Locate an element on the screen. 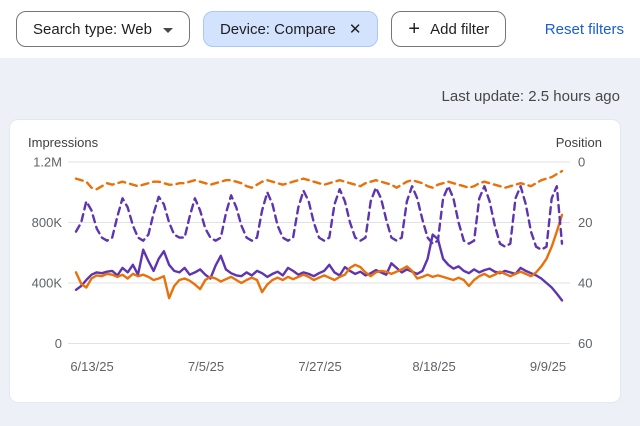  add-filter-button: + Add filter is located at coordinates (449, 29).